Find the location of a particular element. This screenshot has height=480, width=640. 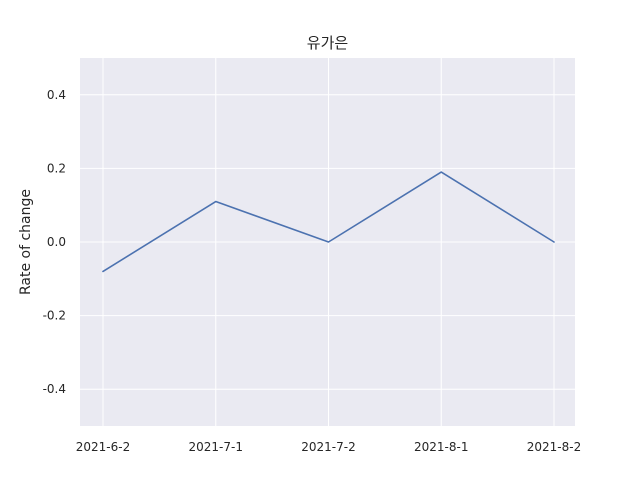

y-tick-label: 0.2 is located at coordinates (56, 168).